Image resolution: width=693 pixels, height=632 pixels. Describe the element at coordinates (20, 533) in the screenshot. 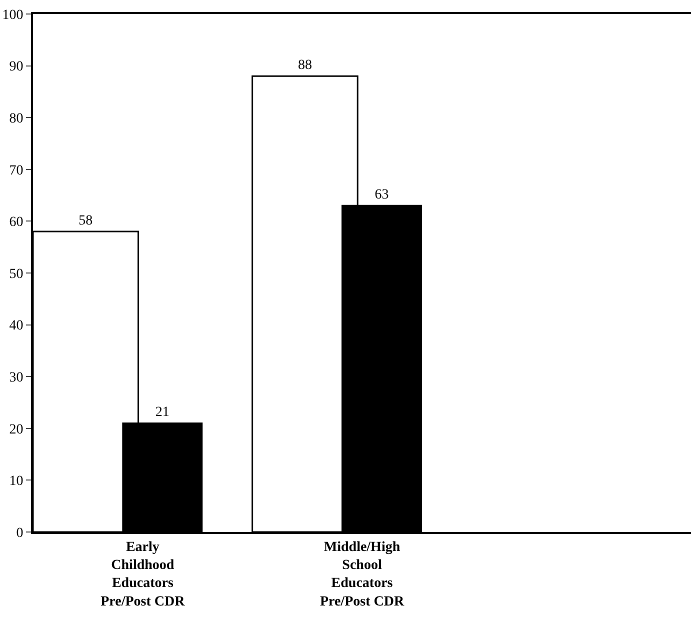

I see `y-tick-label: 0` at that location.